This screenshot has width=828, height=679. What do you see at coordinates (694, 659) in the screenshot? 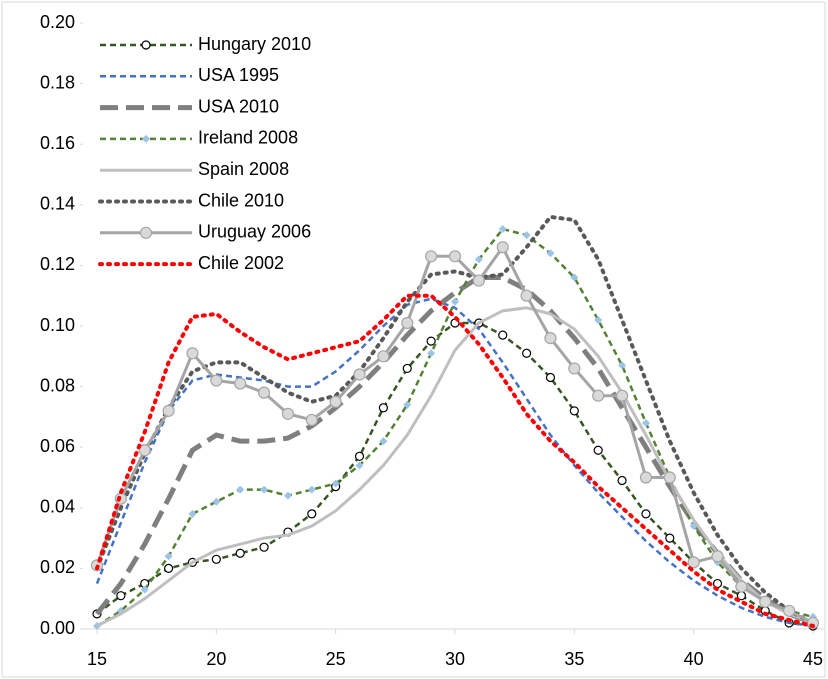
I see `x-tick-label: 40` at bounding box center [694, 659].